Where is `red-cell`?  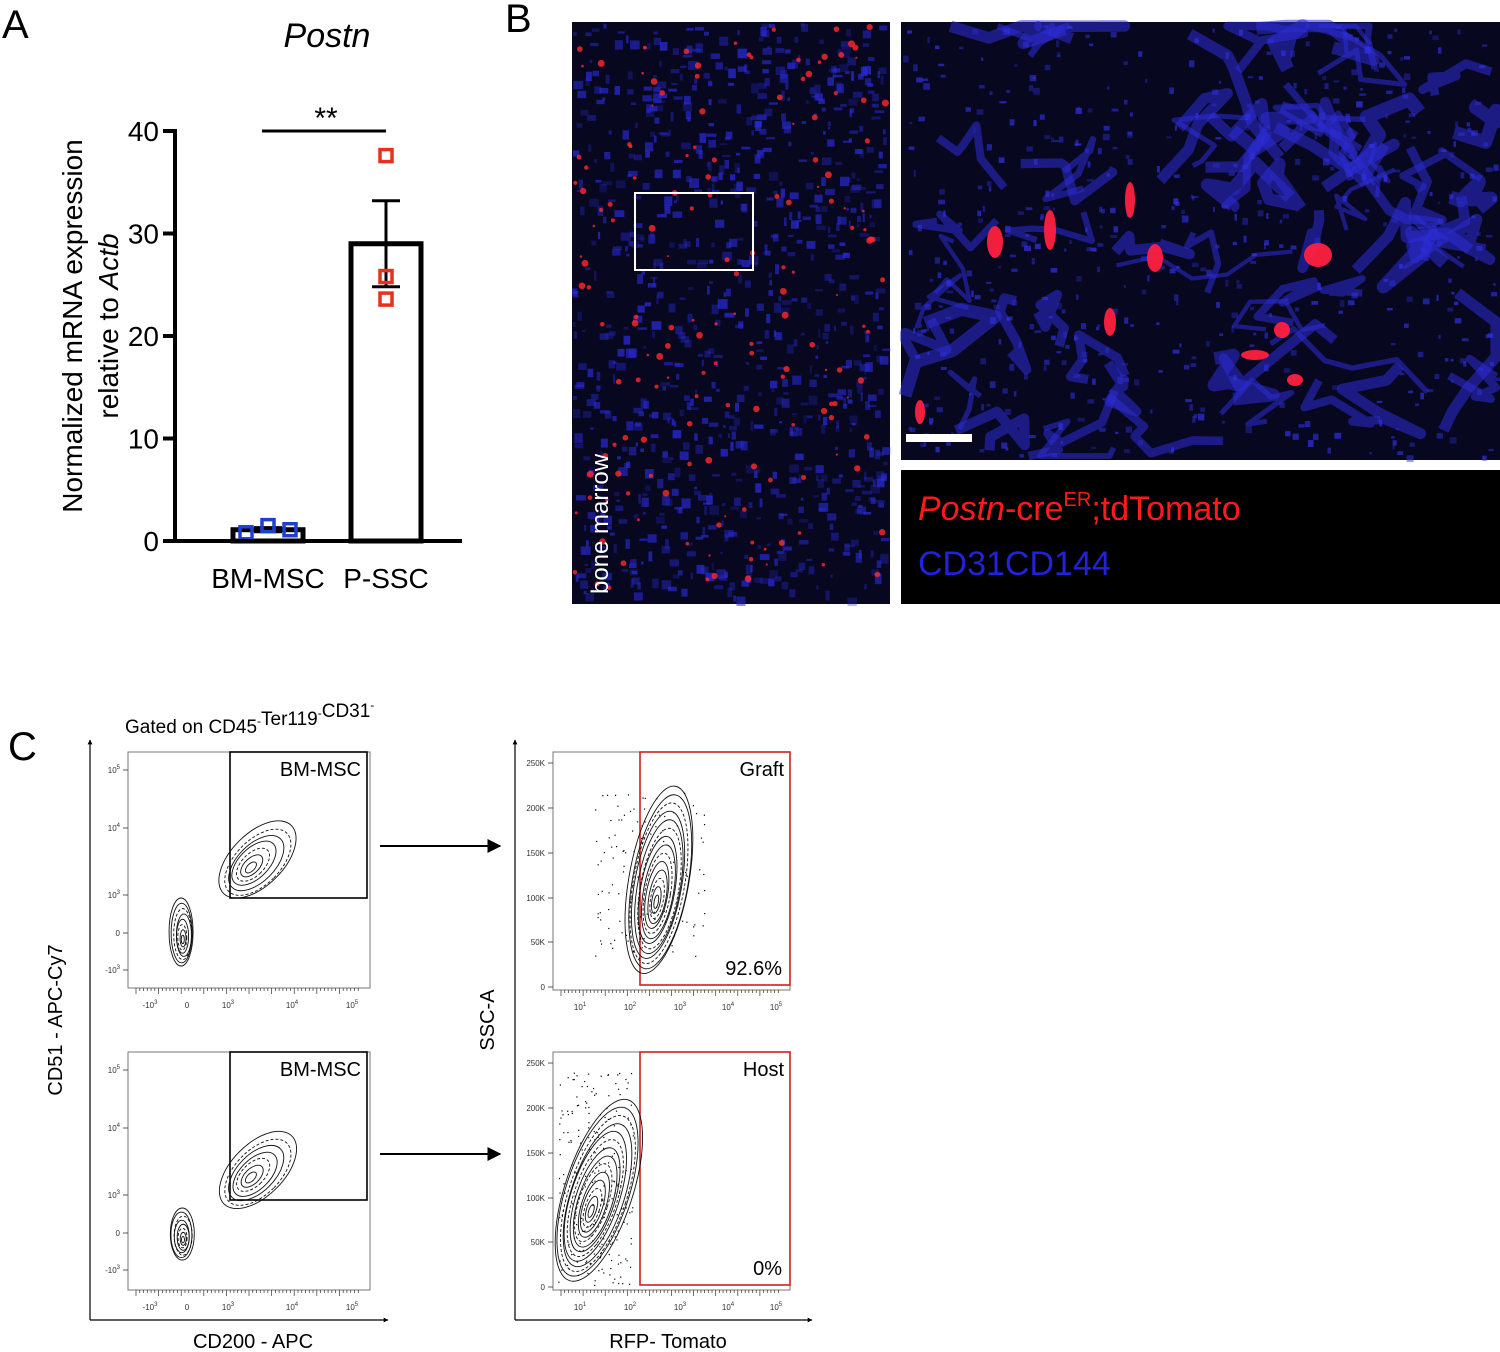
red-cell is located at coordinates (1130, 200).